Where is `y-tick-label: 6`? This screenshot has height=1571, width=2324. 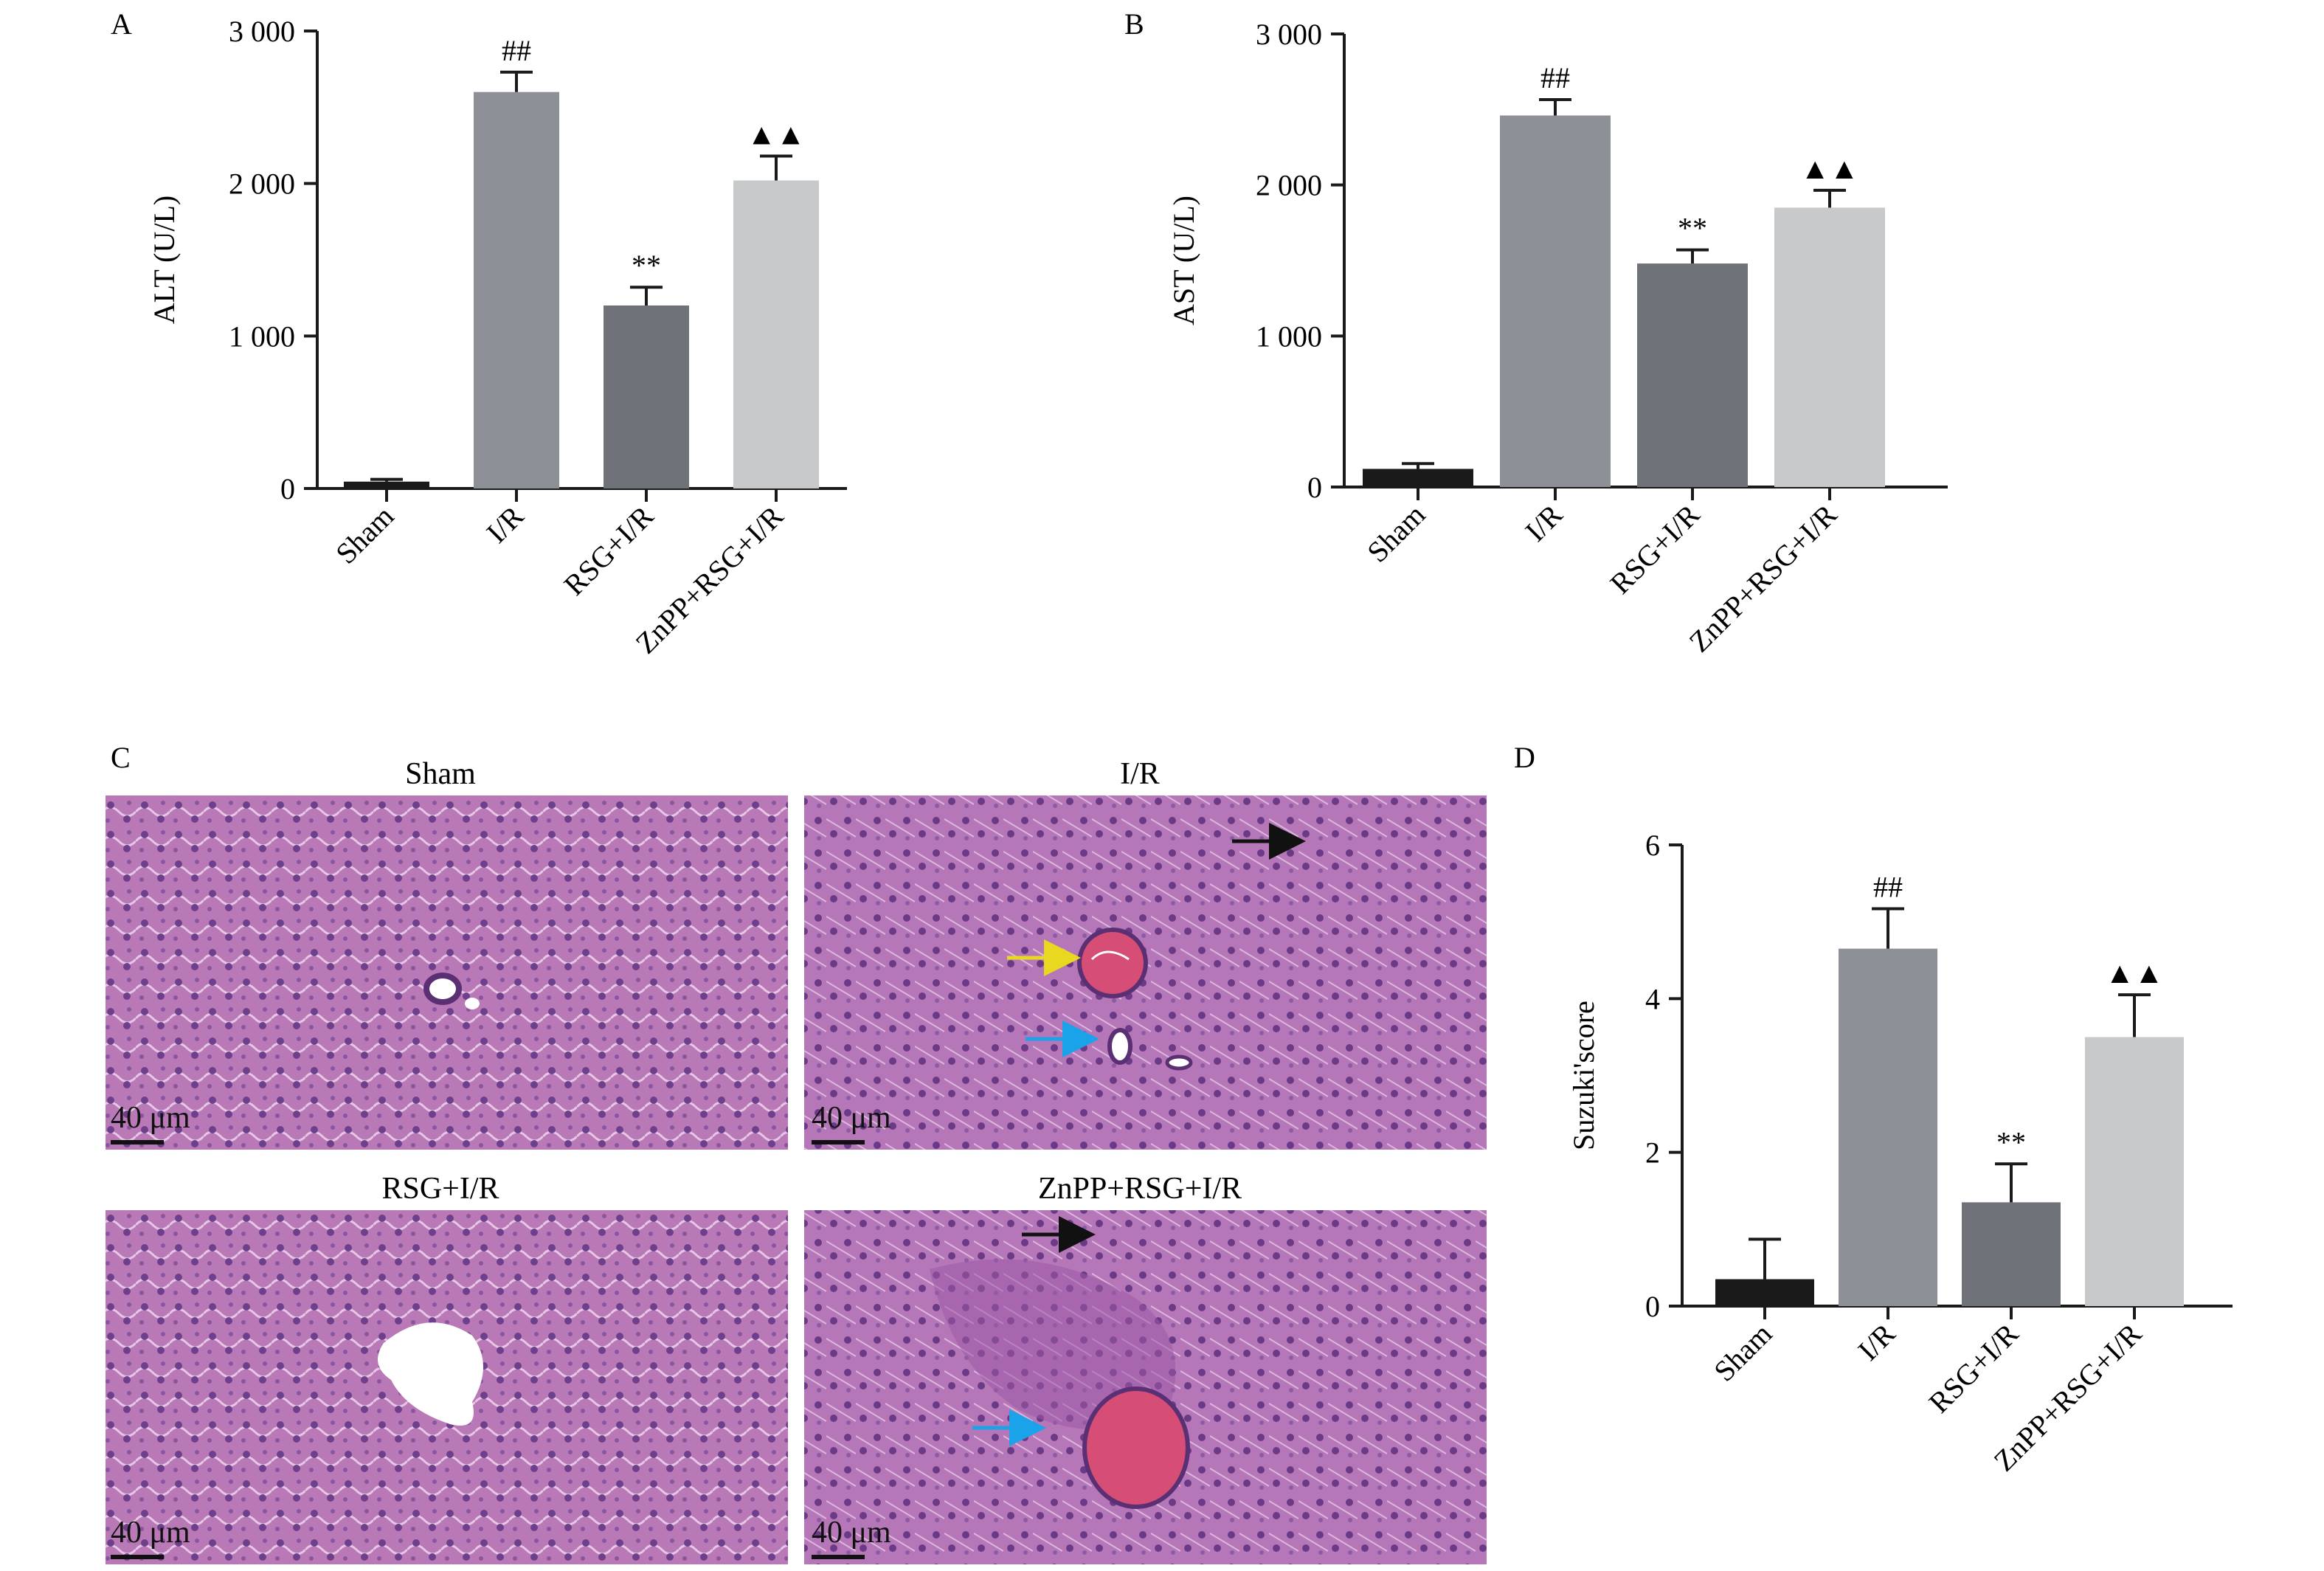 y-tick-label: 6 is located at coordinates (1652, 845).